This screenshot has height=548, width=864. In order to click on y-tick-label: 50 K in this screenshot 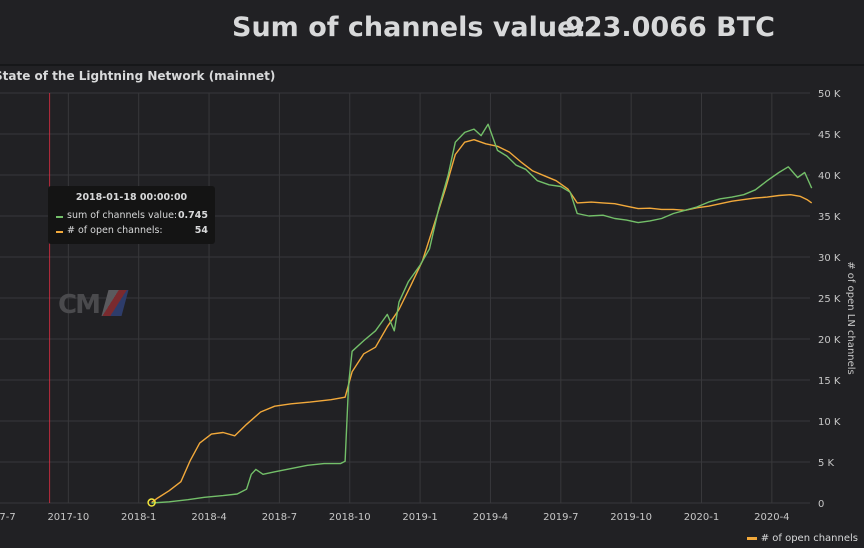, I will do `click(829, 94)`.